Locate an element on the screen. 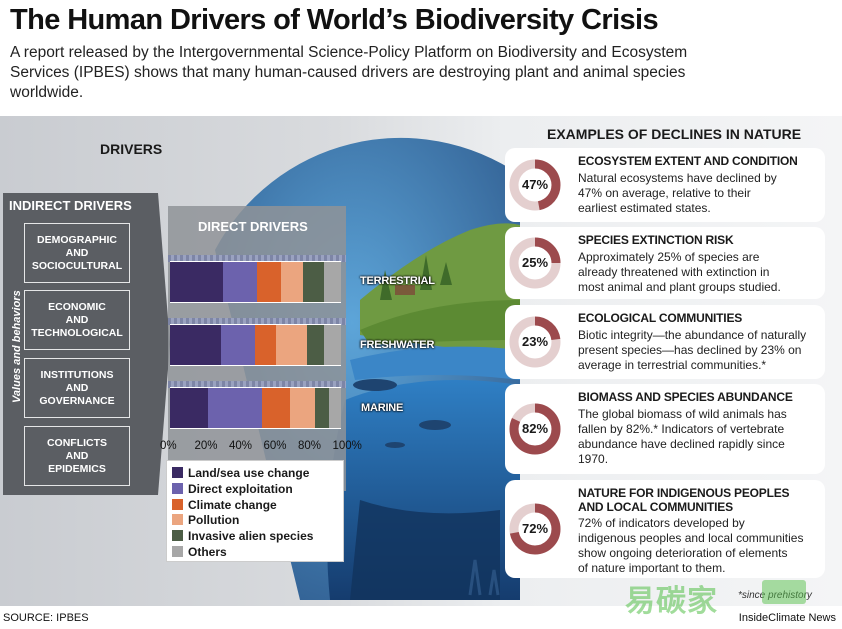  legend-label: Others is located at coordinates (207, 552).